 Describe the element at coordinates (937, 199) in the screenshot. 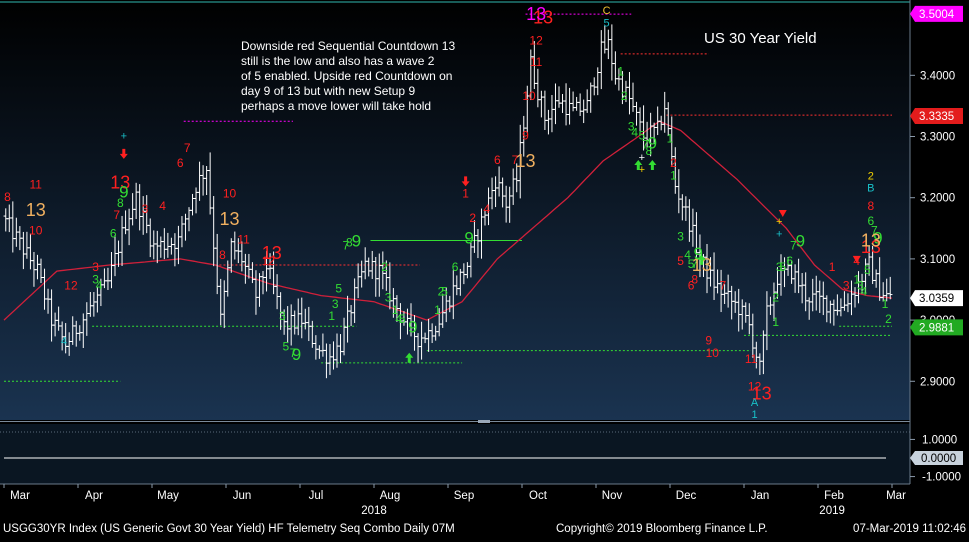

I see `y-axis-tick-label: 3.2000` at that location.